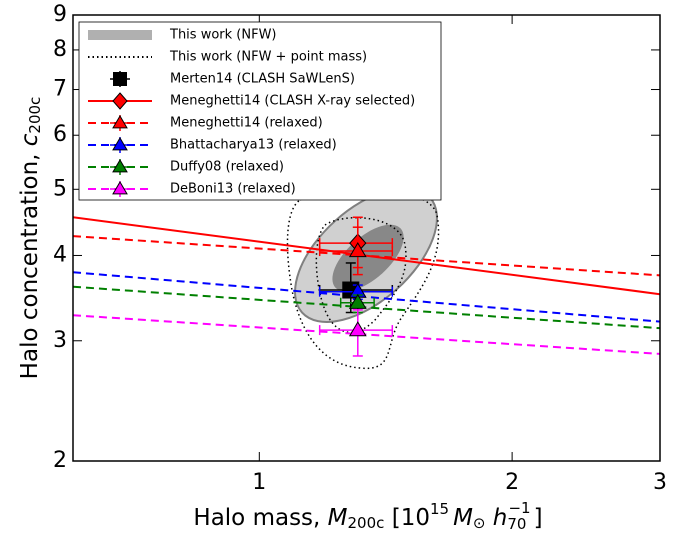 This screenshot has height=537, width=697. What do you see at coordinates (60, 134) in the screenshot?
I see `y-tick-label: 6` at bounding box center [60, 134].